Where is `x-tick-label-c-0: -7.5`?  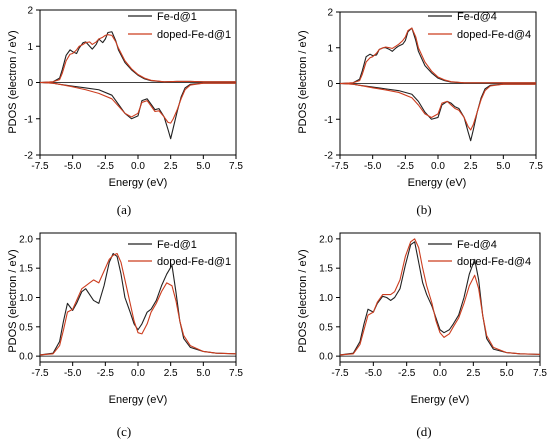 x-tick-label-c-0: -7.5 is located at coordinates (40, 373).